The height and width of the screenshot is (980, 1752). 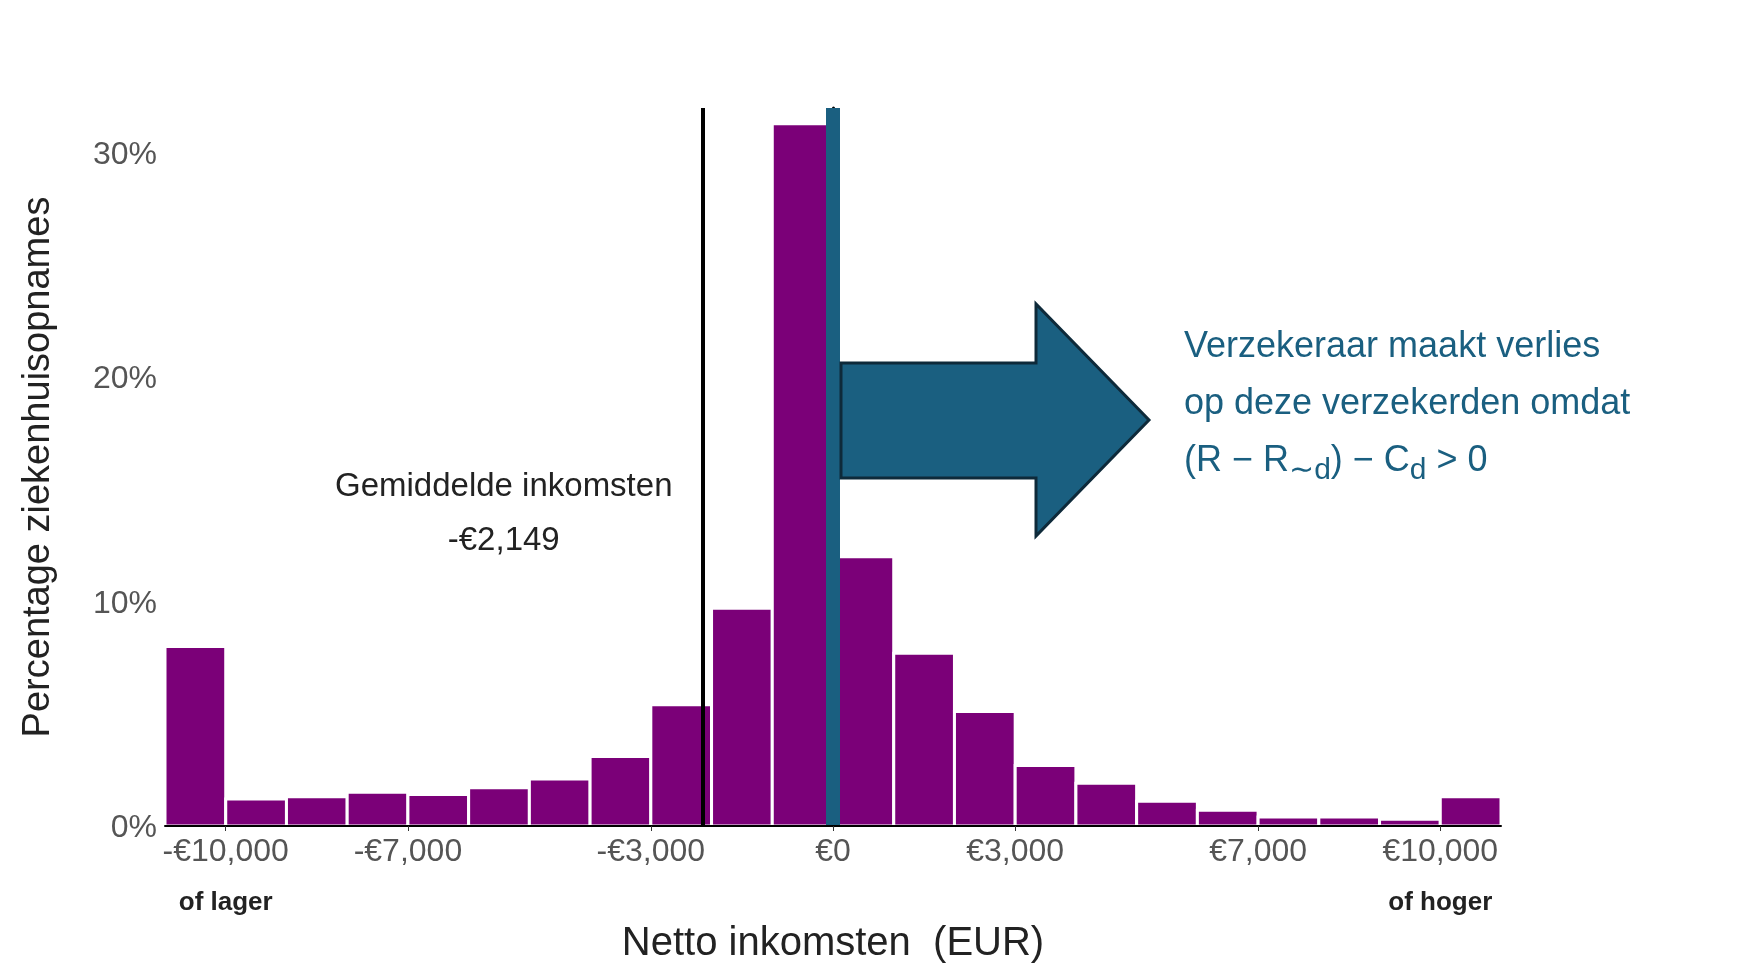 What do you see at coordinates (408, 850) in the screenshot?
I see `x-tick-label: -€7,000` at bounding box center [408, 850].